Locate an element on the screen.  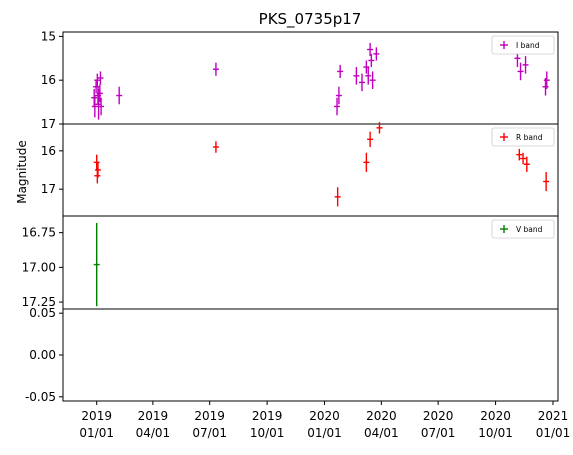
legend-label: I band is located at coordinates (528, 45).